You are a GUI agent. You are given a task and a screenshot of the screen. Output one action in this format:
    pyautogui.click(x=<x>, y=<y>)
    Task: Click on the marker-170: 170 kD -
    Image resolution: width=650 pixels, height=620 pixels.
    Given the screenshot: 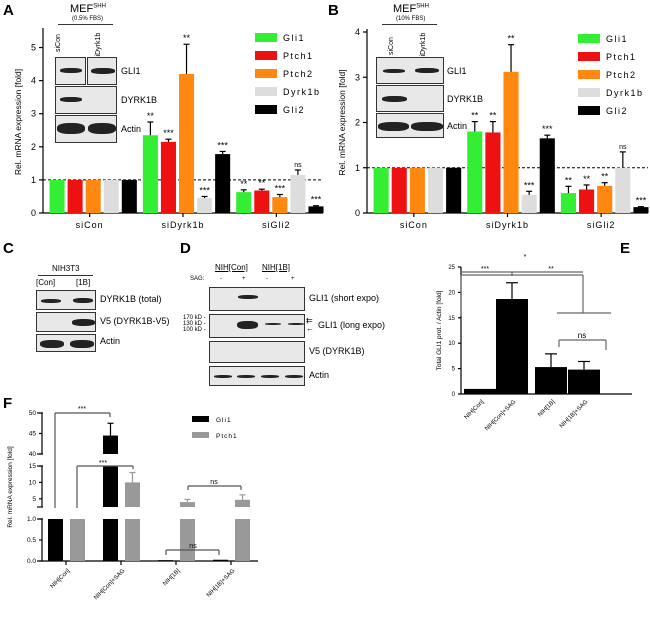 What is the action you would take?
    pyautogui.click(x=194, y=318)
    